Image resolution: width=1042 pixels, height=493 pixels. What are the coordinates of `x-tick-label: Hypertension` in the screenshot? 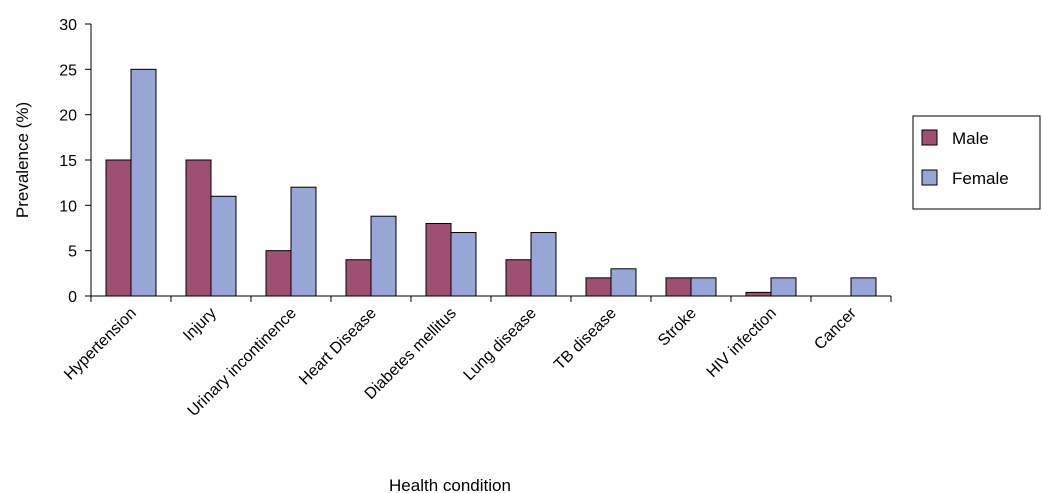 It's located at (100, 344).